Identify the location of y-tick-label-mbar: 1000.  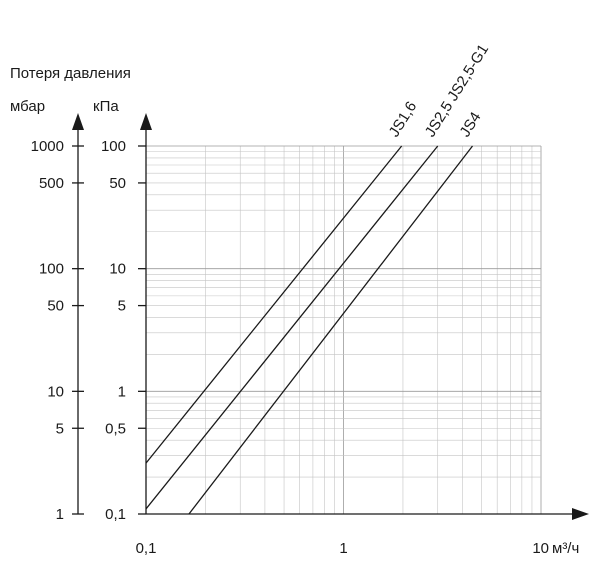
(47, 146).